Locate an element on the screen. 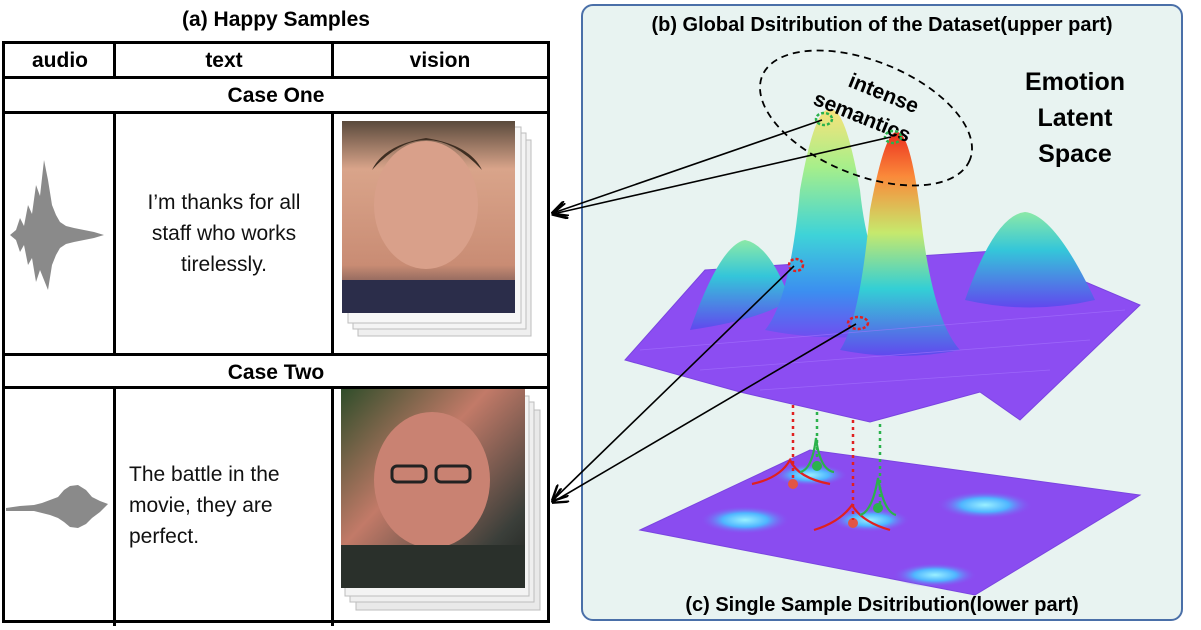  latent-label-line: Emotion is located at coordinates (1075, 82).